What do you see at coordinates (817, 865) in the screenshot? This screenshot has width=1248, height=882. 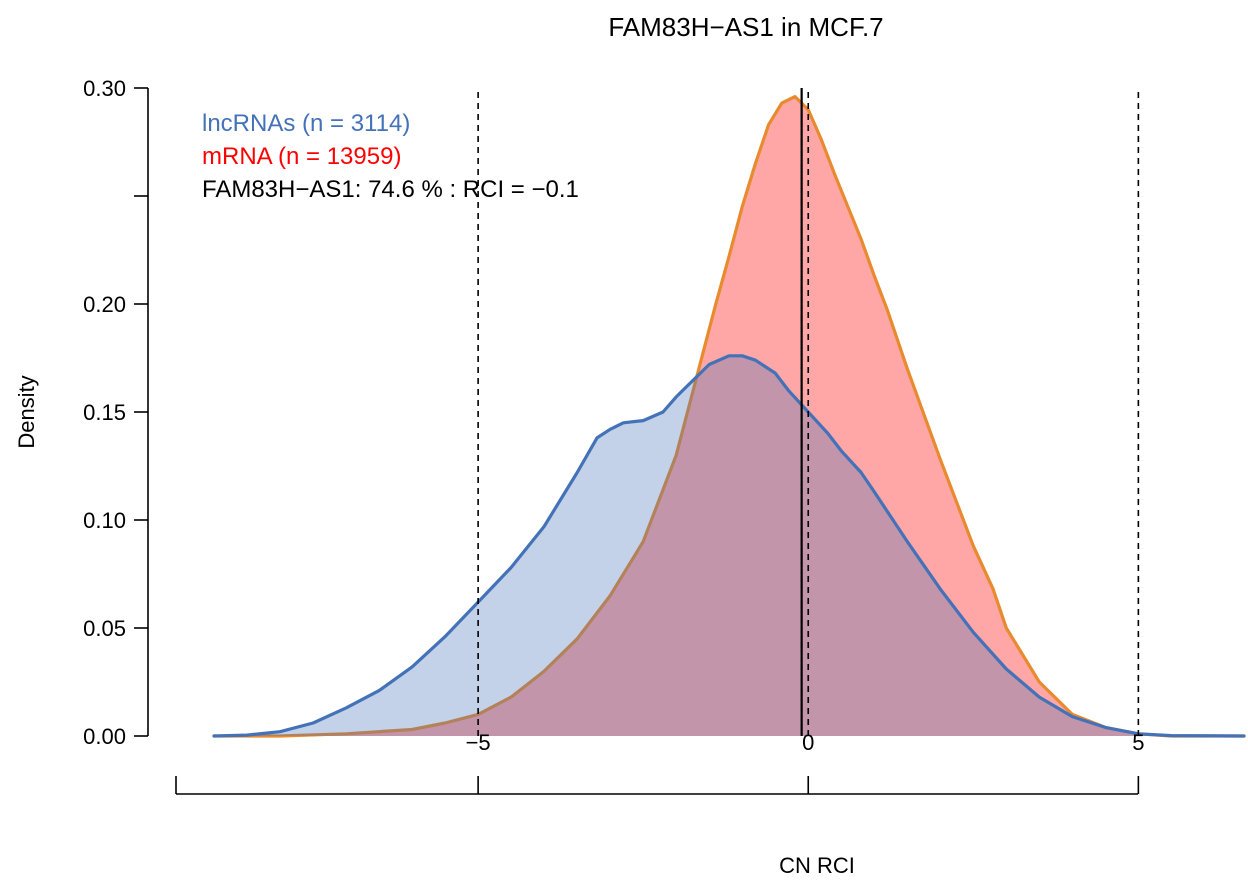 I see `x-axis-label: CN RCI` at bounding box center [817, 865].